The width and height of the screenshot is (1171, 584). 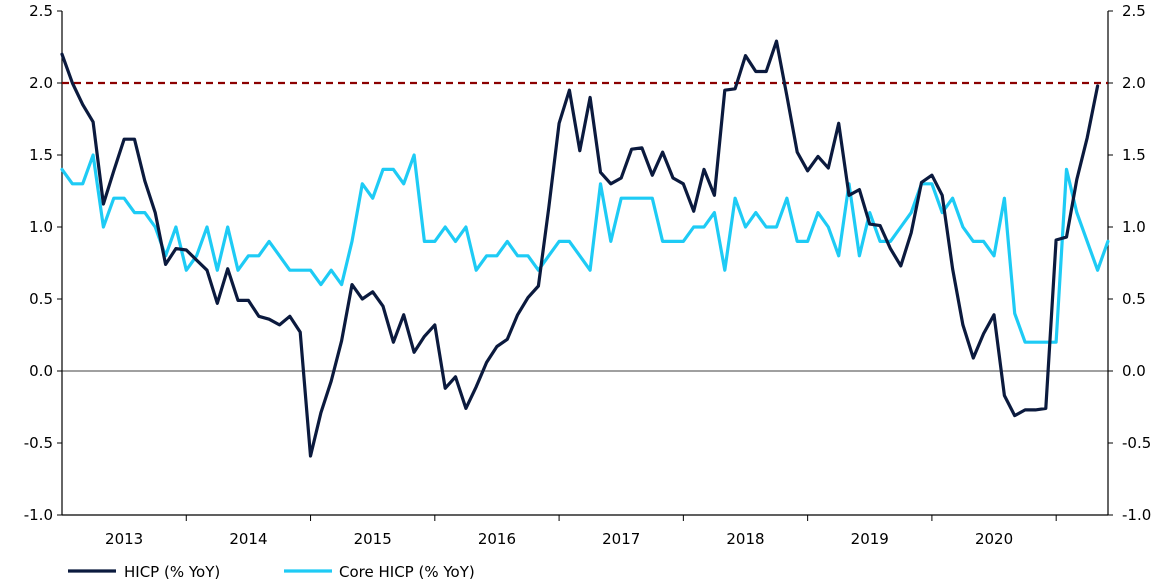 I want to click on y-tick-left-label: 2.5, so click(x=41, y=11).